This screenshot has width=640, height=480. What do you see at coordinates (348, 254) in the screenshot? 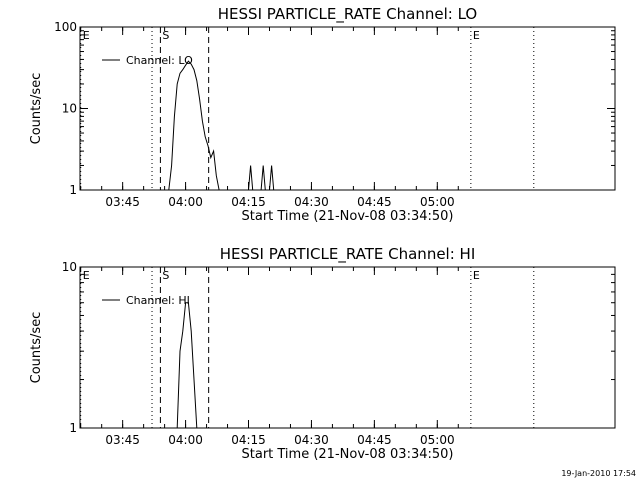
I see `chart-title: HESSI PARTICLE_RATE Channel: HI` at bounding box center [348, 254].